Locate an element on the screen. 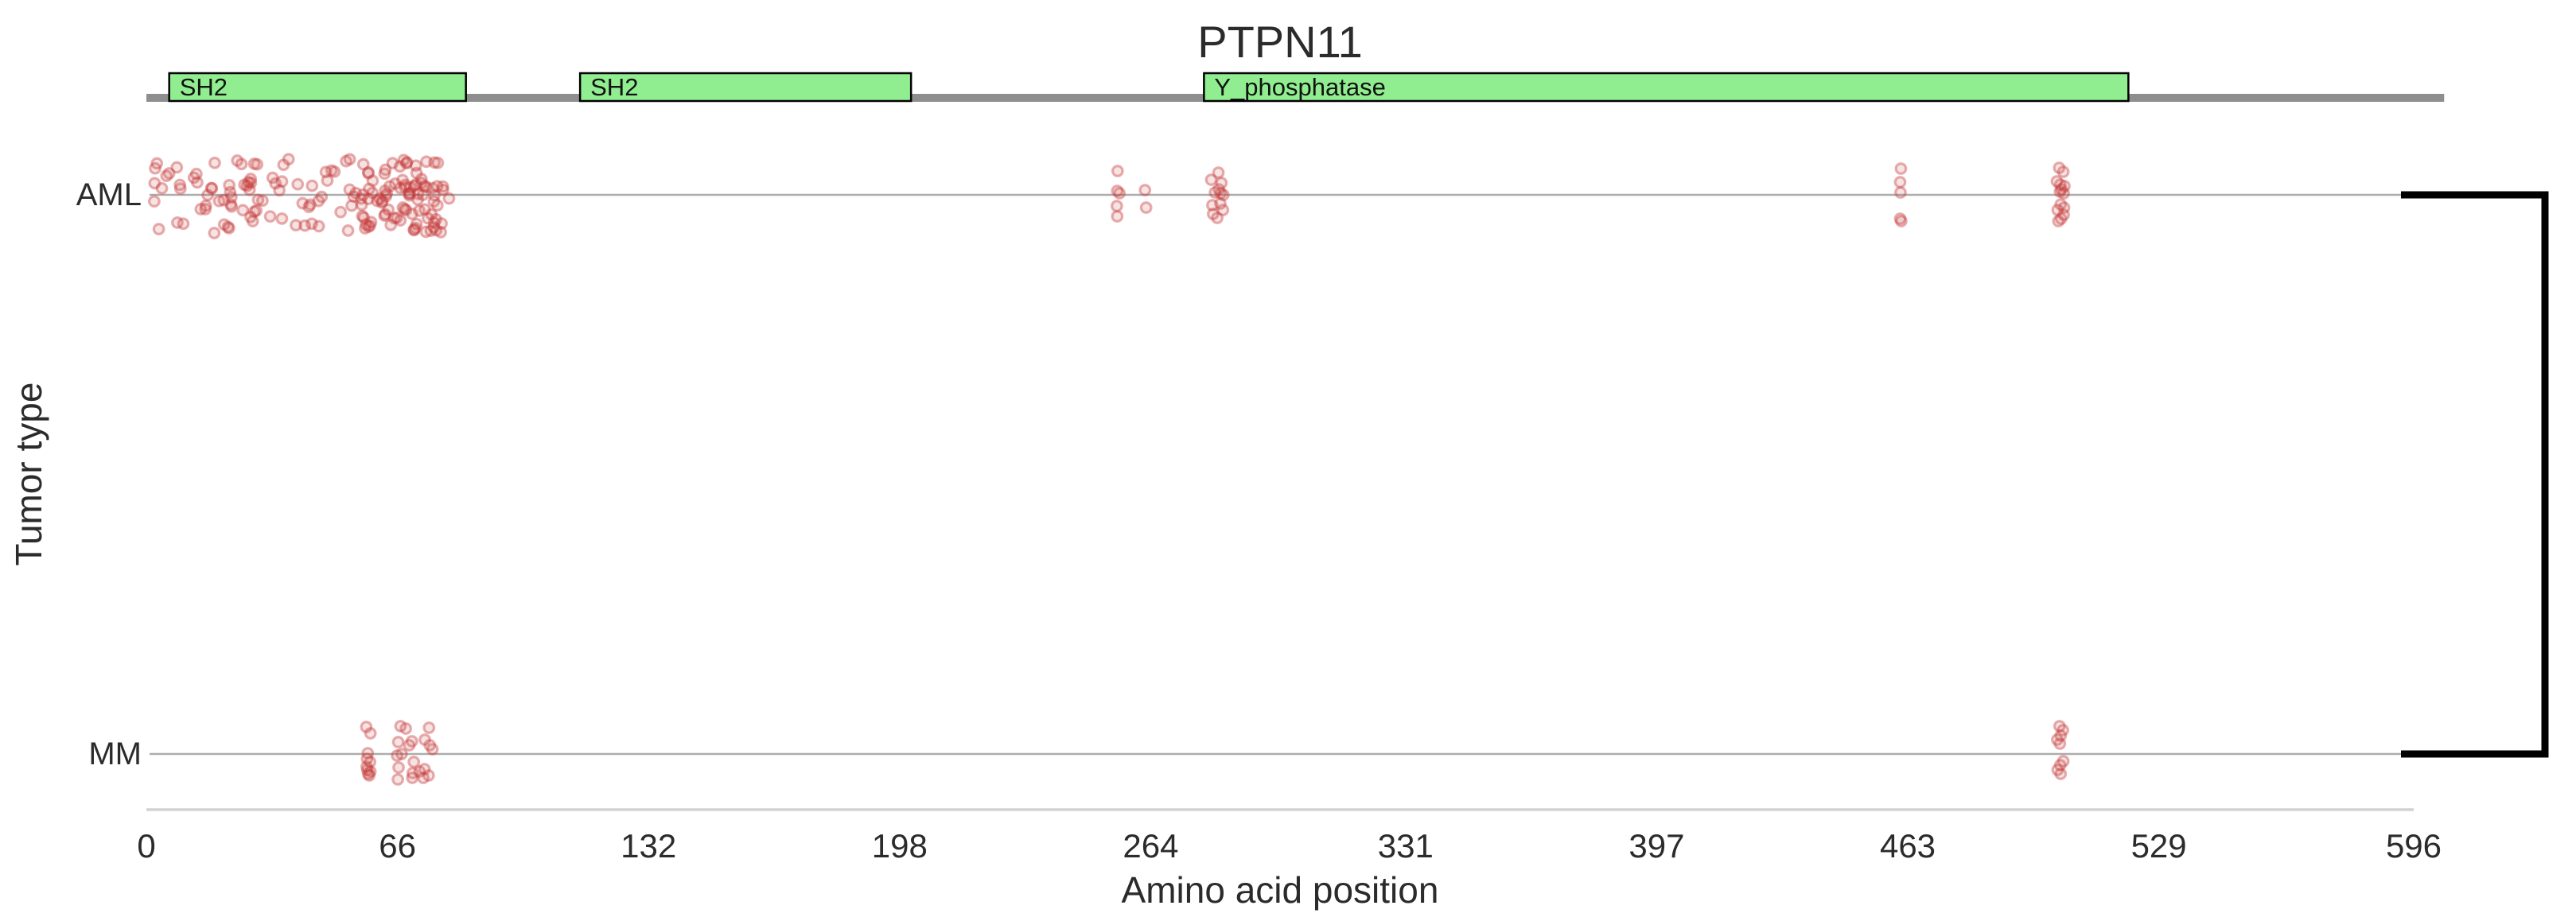 The width and height of the screenshot is (2576, 921). domain-box is located at coordinates (1666, 87).